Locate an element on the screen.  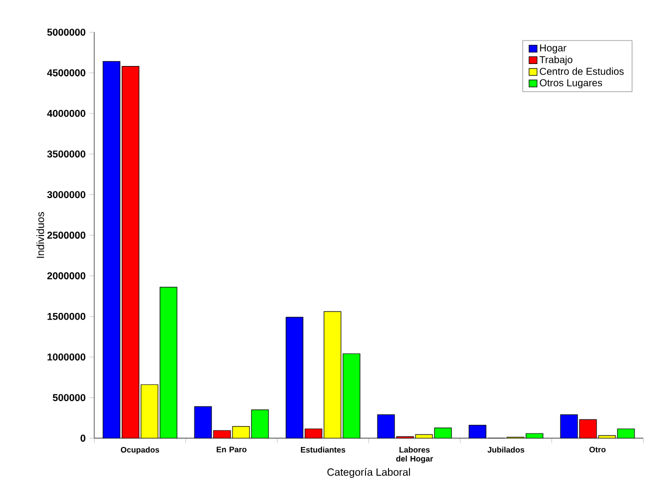
x-axis-title: Categoría Laboral is located at coordinates (368, 473).